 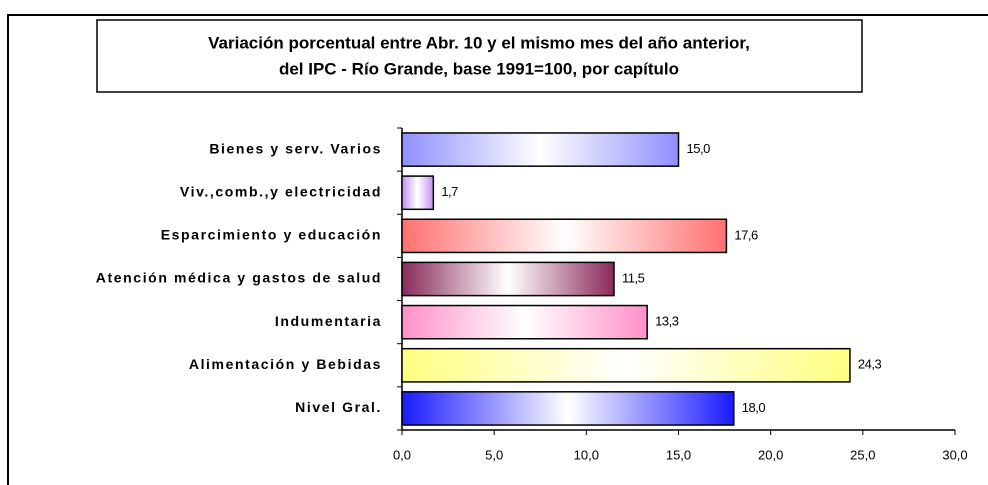 I want to click on x-tick-label: 10,0, so click(x=586, y=454).